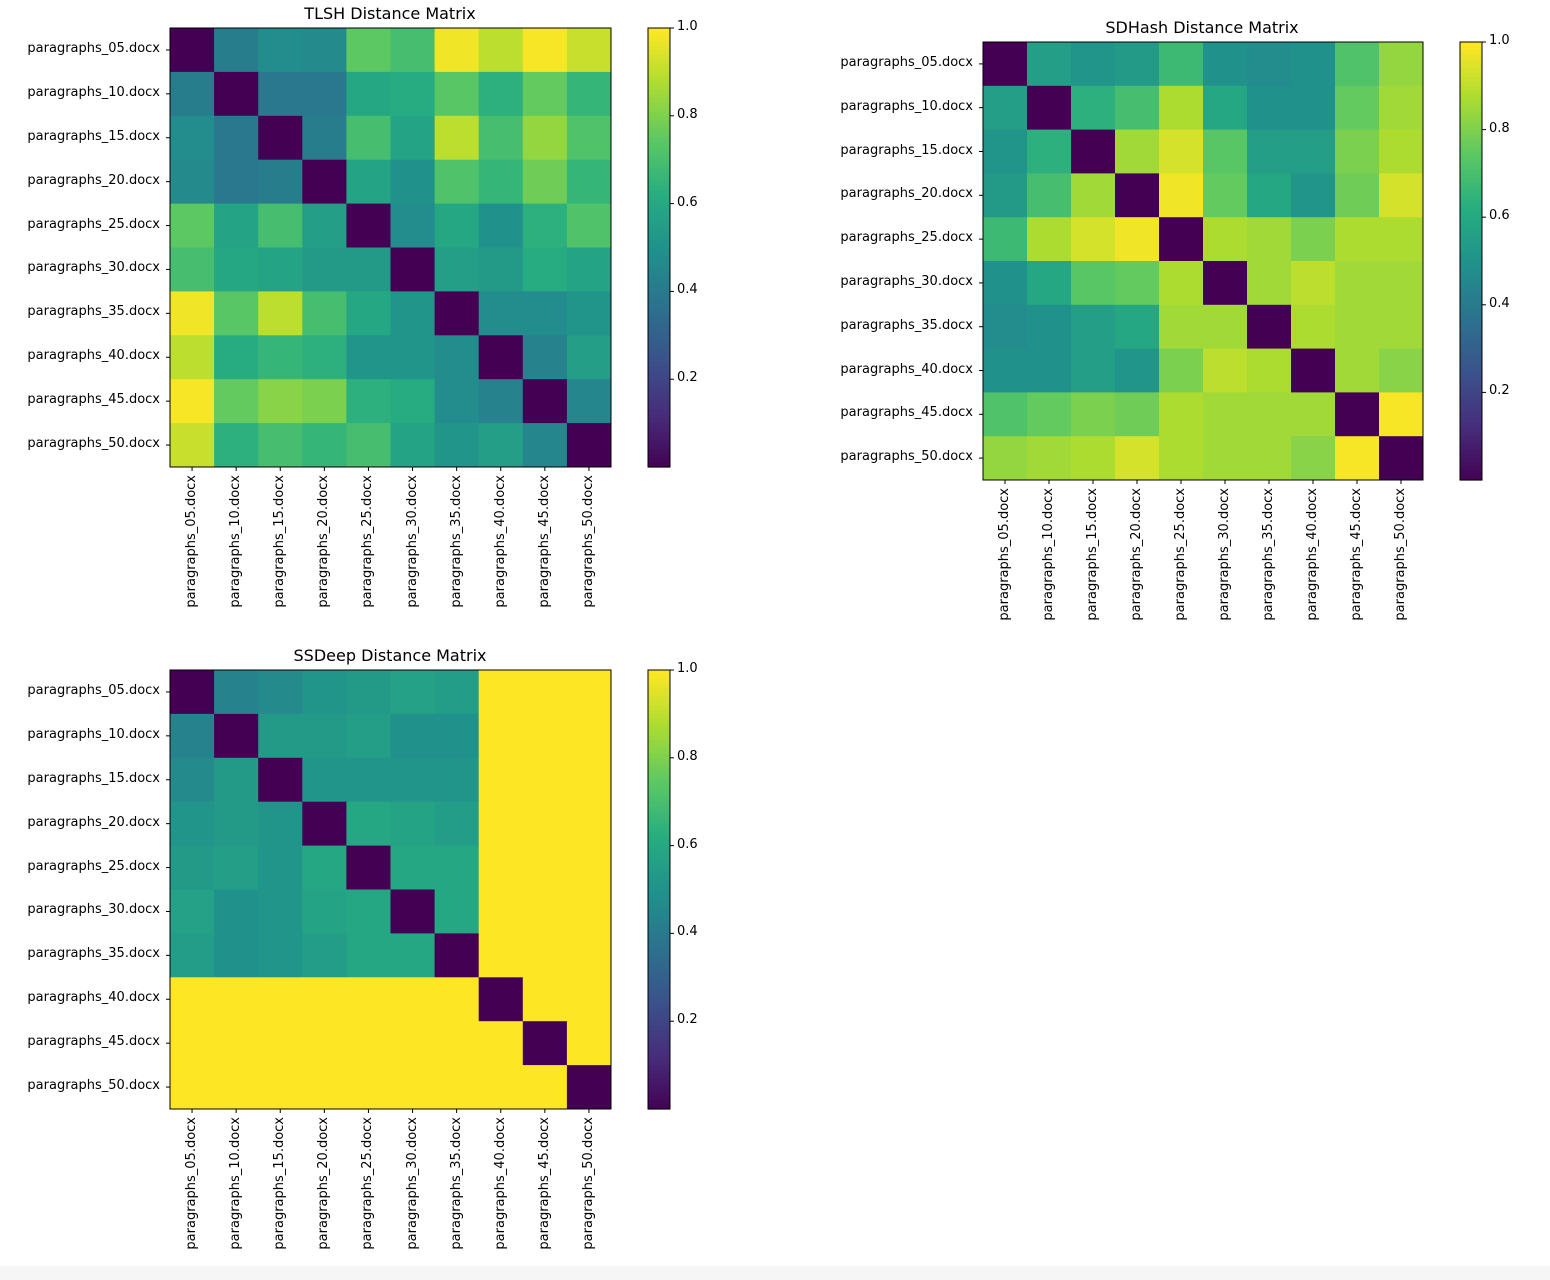  Describe the element at coordinates (1004, 554) in the screenshot. I see `x-tick-label: paragraphs_05.docx` at that location.